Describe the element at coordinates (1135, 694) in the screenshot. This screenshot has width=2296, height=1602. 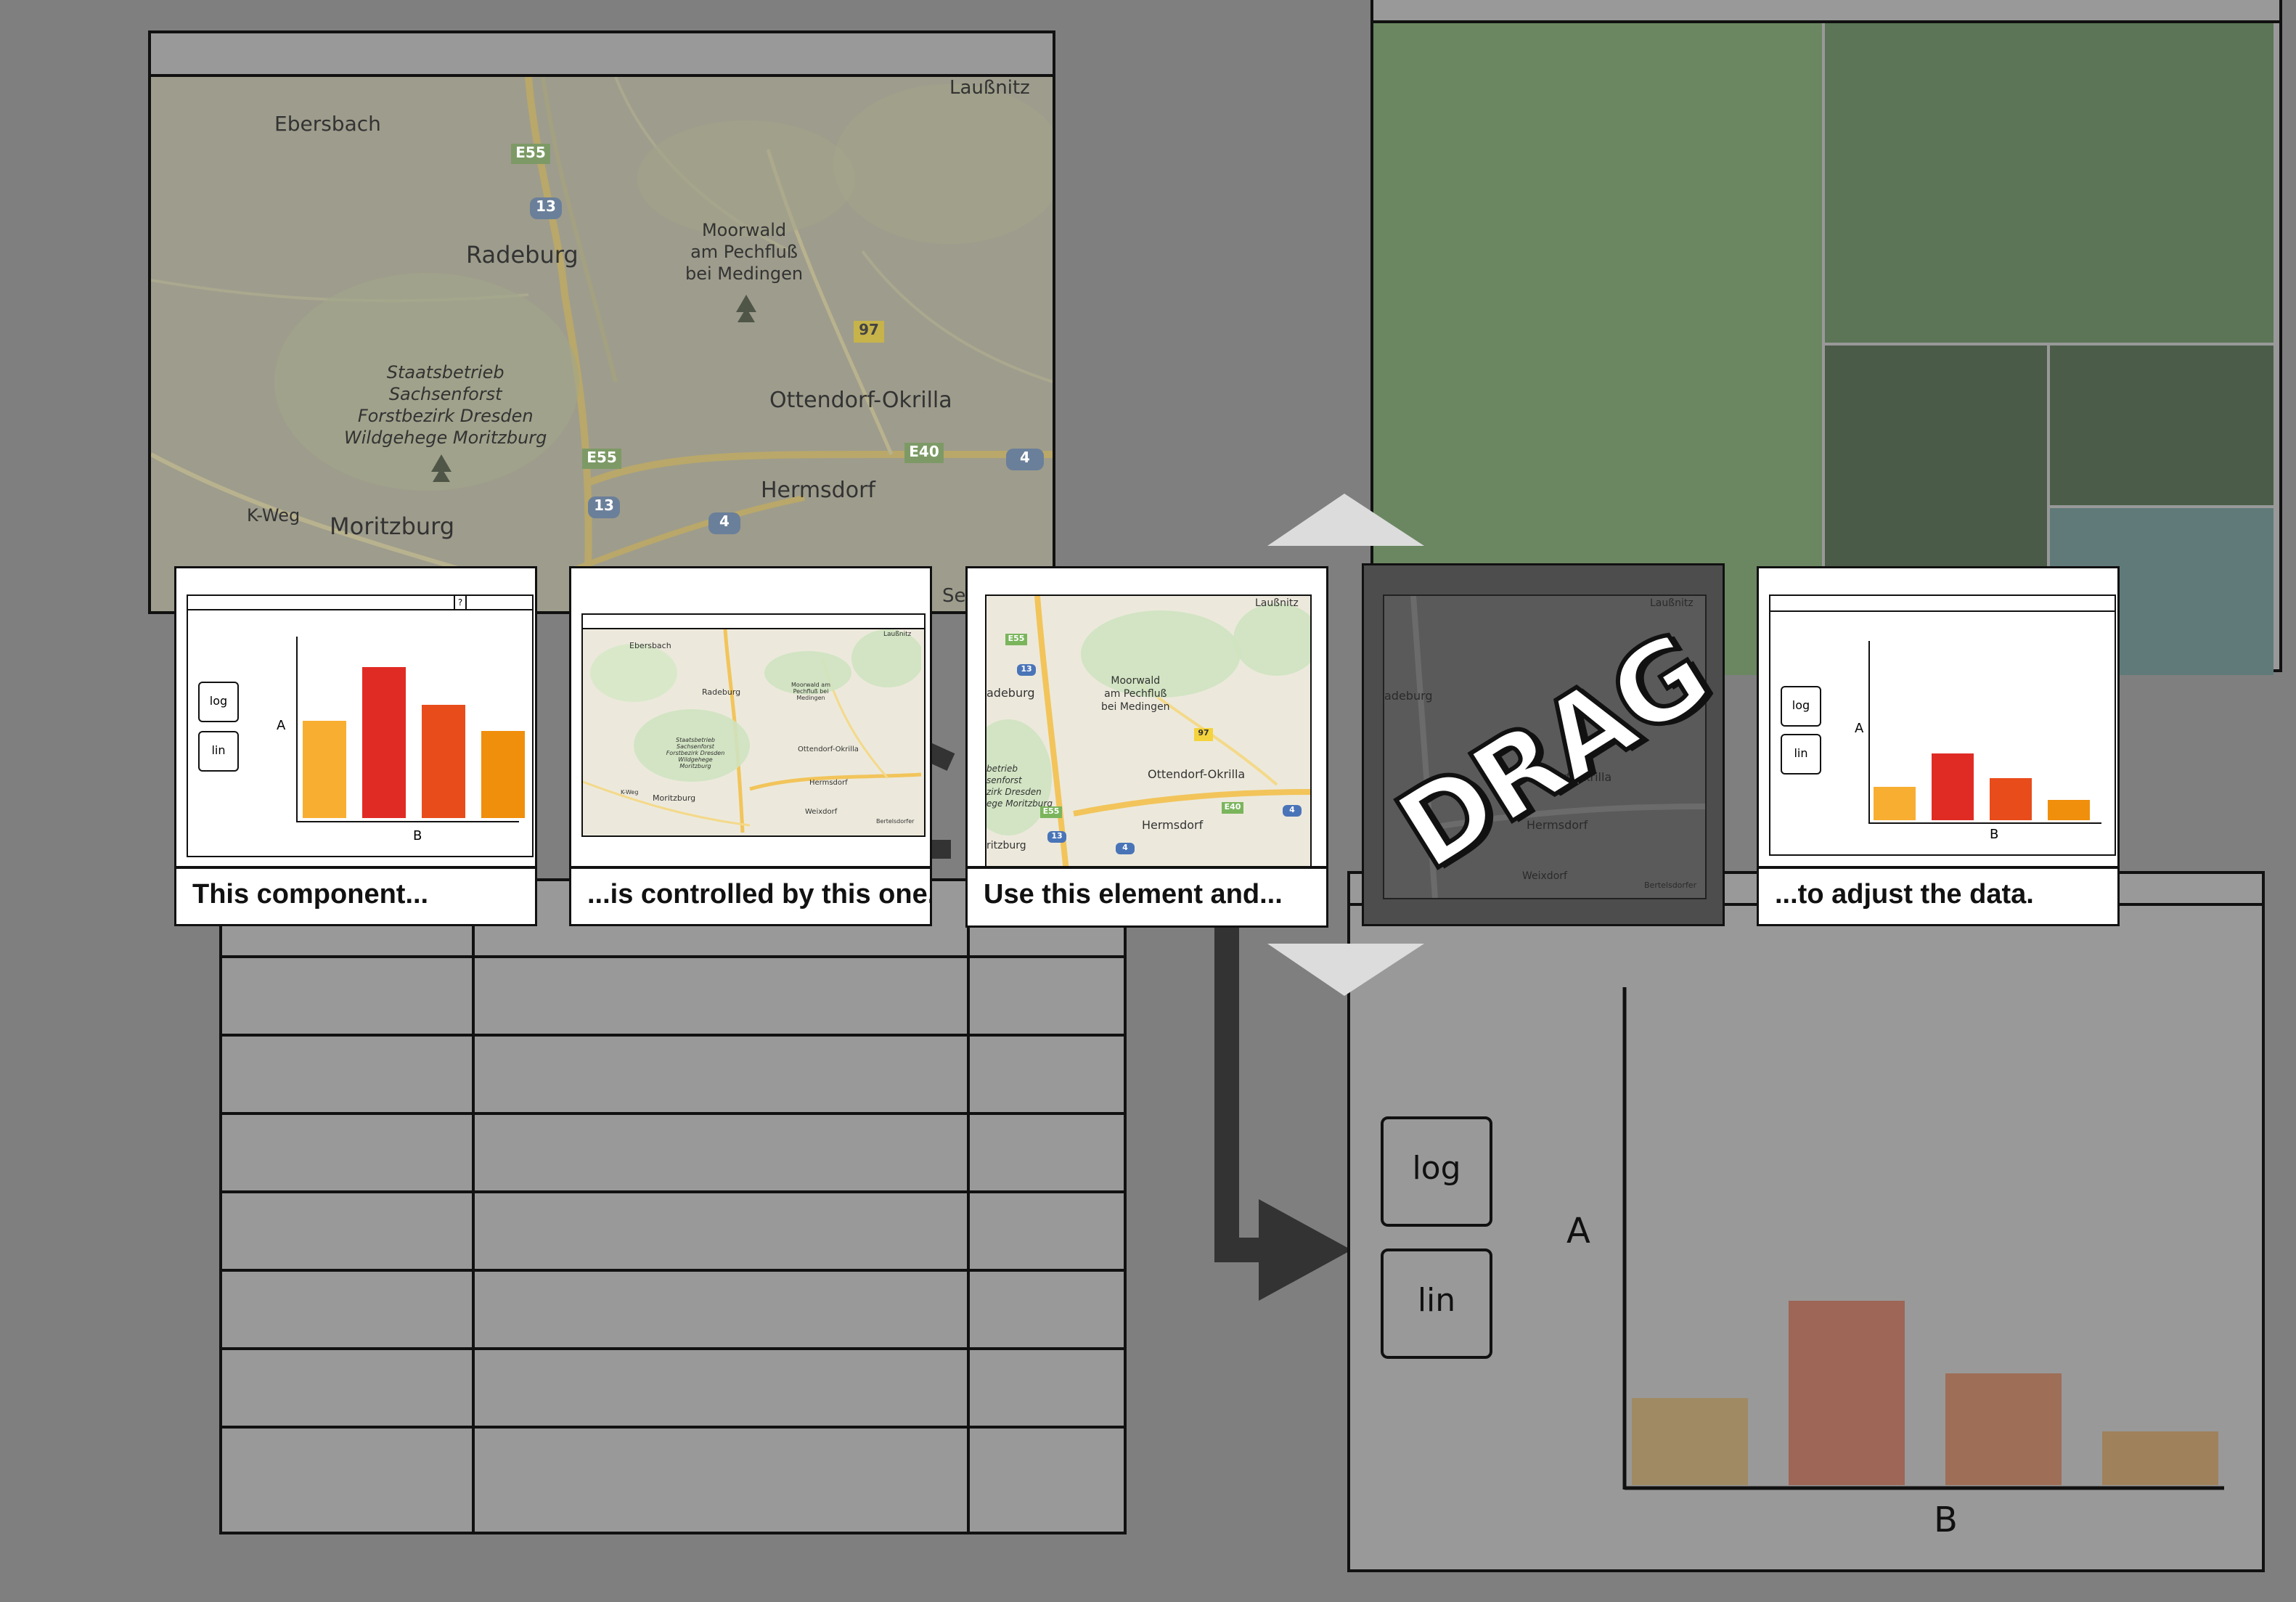
I see `card3-label-moorwald: Moorwald am Pechfluß bei Medingen` at that location.